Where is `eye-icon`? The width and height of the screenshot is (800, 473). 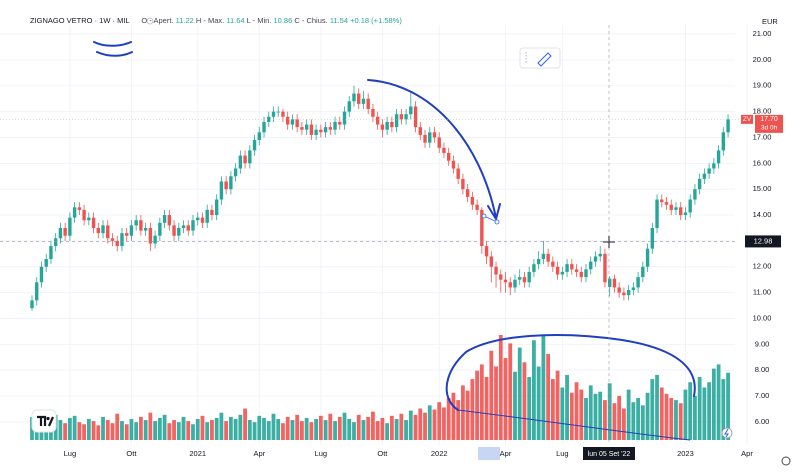
eye-icon is located at coordinates (150, 21).